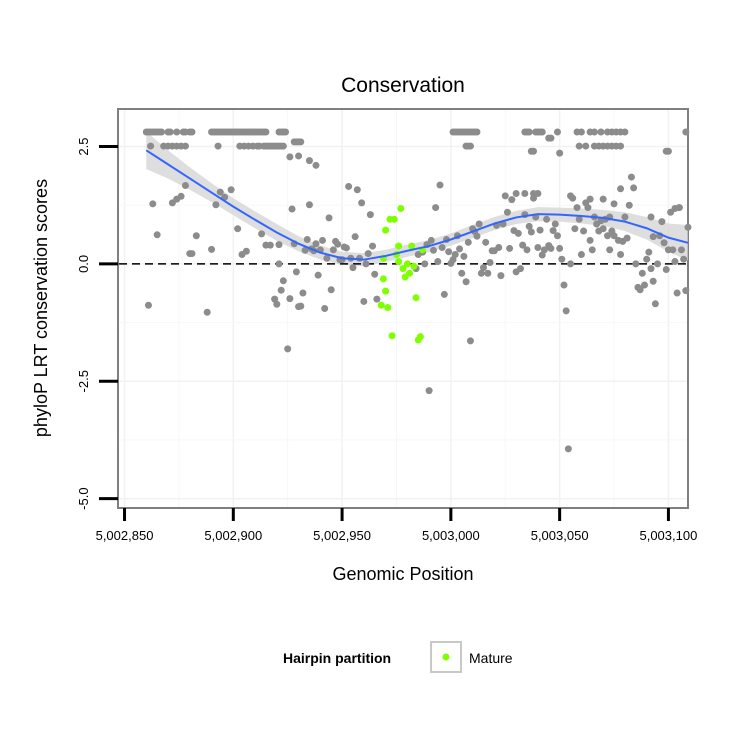 This screenshot has height=750, width=750. Describe the element at coordinates (451, 535) in the screenshot. I see `x-tick-label: 5,003,000` at that location.